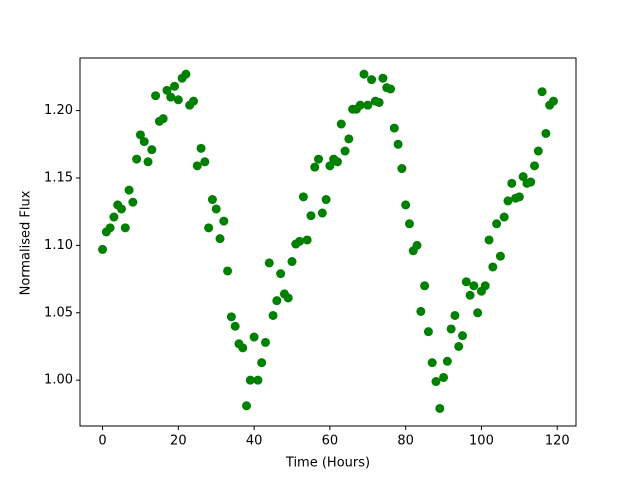 The height and width of the screenshot is (480, 640). I want to click on y-tick-label: 1.15, so click(58, 177).